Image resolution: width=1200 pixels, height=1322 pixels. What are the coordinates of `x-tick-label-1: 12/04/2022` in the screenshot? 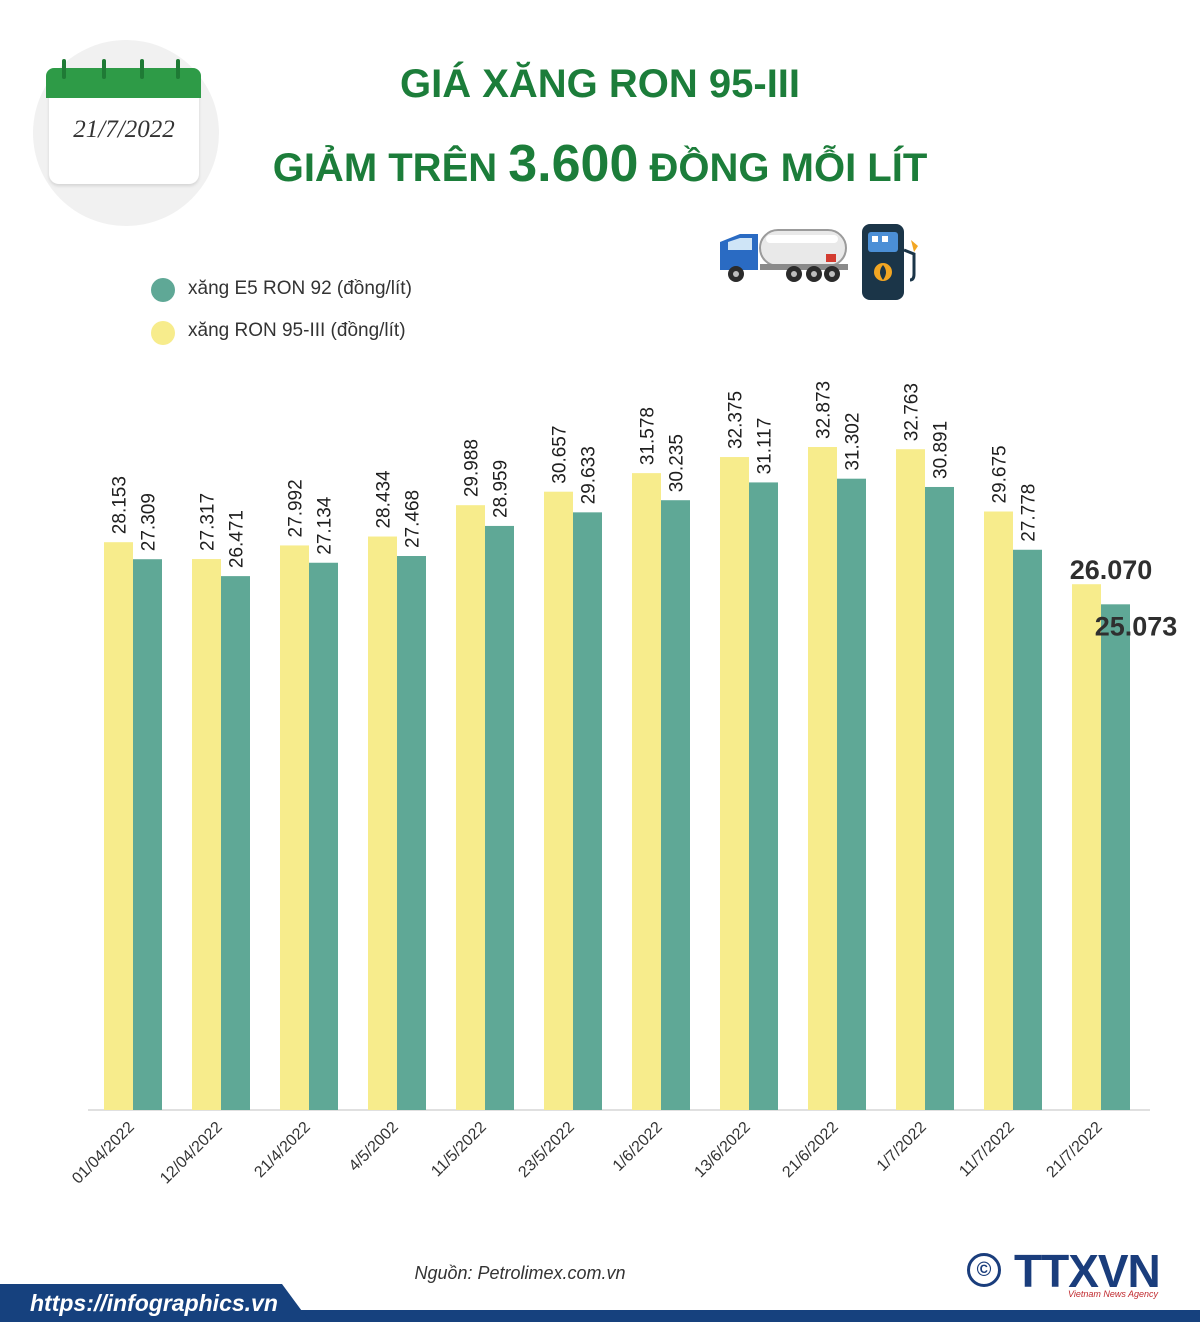 It's located at (191, 1153).